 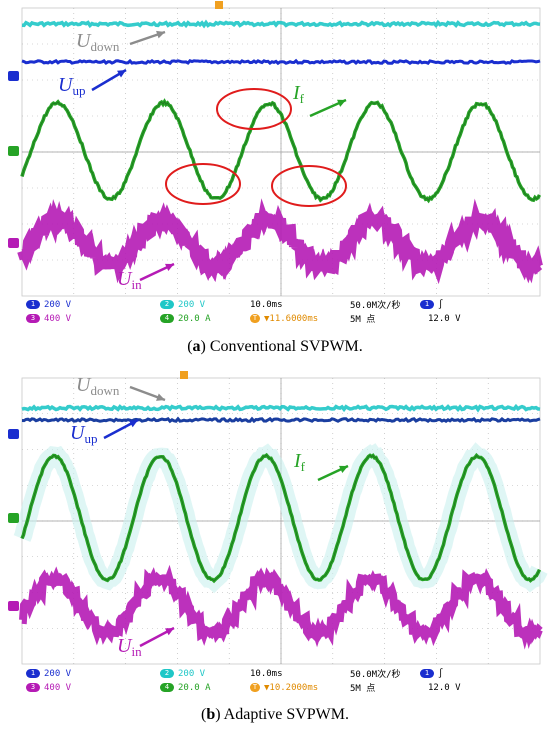 What do you see at coordinates (291, 318) in the screenshot?
I see `trigger-position: ▼11.6000ms` at bounding box center [291, 318].